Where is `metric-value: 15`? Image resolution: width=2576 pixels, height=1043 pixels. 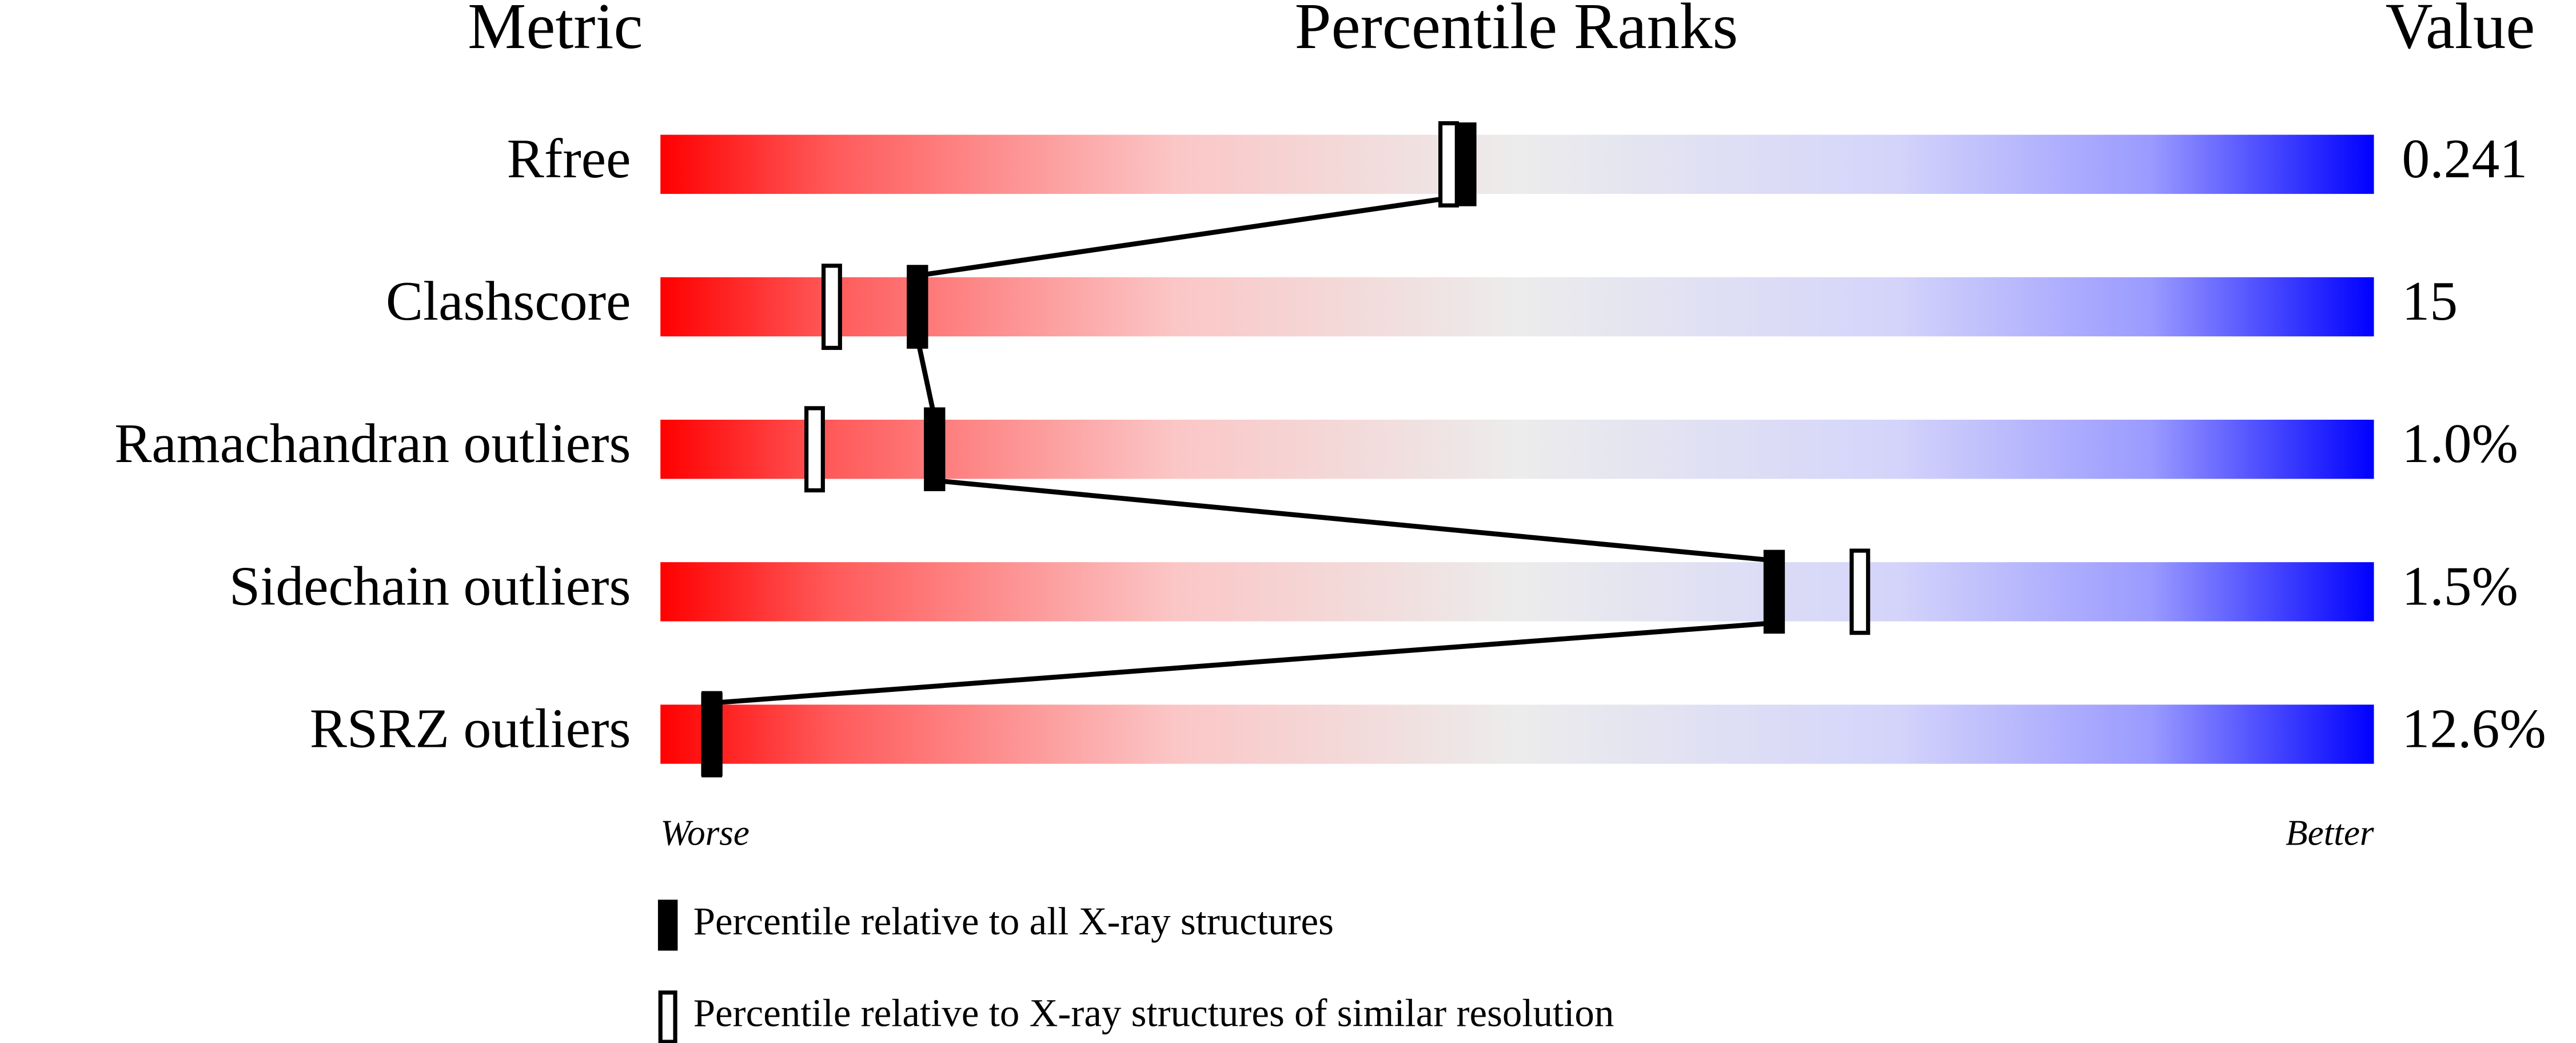 metric-value: 15 is located at coordinates (2430, 301).